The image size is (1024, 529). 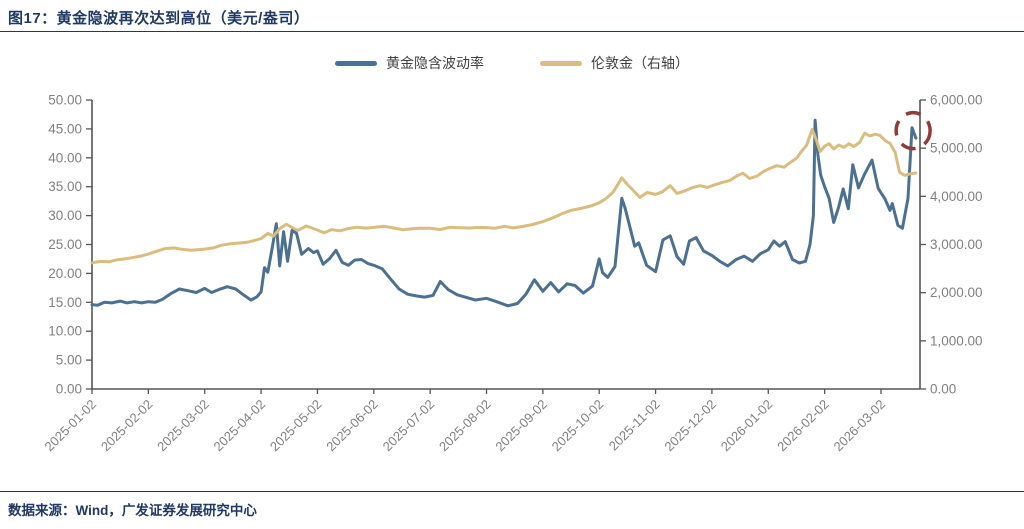 What do you see at coordinates (65, 186) in the screenshot?
I see `y-axis-left-label: 35.00` at bounding box center [65, 186].